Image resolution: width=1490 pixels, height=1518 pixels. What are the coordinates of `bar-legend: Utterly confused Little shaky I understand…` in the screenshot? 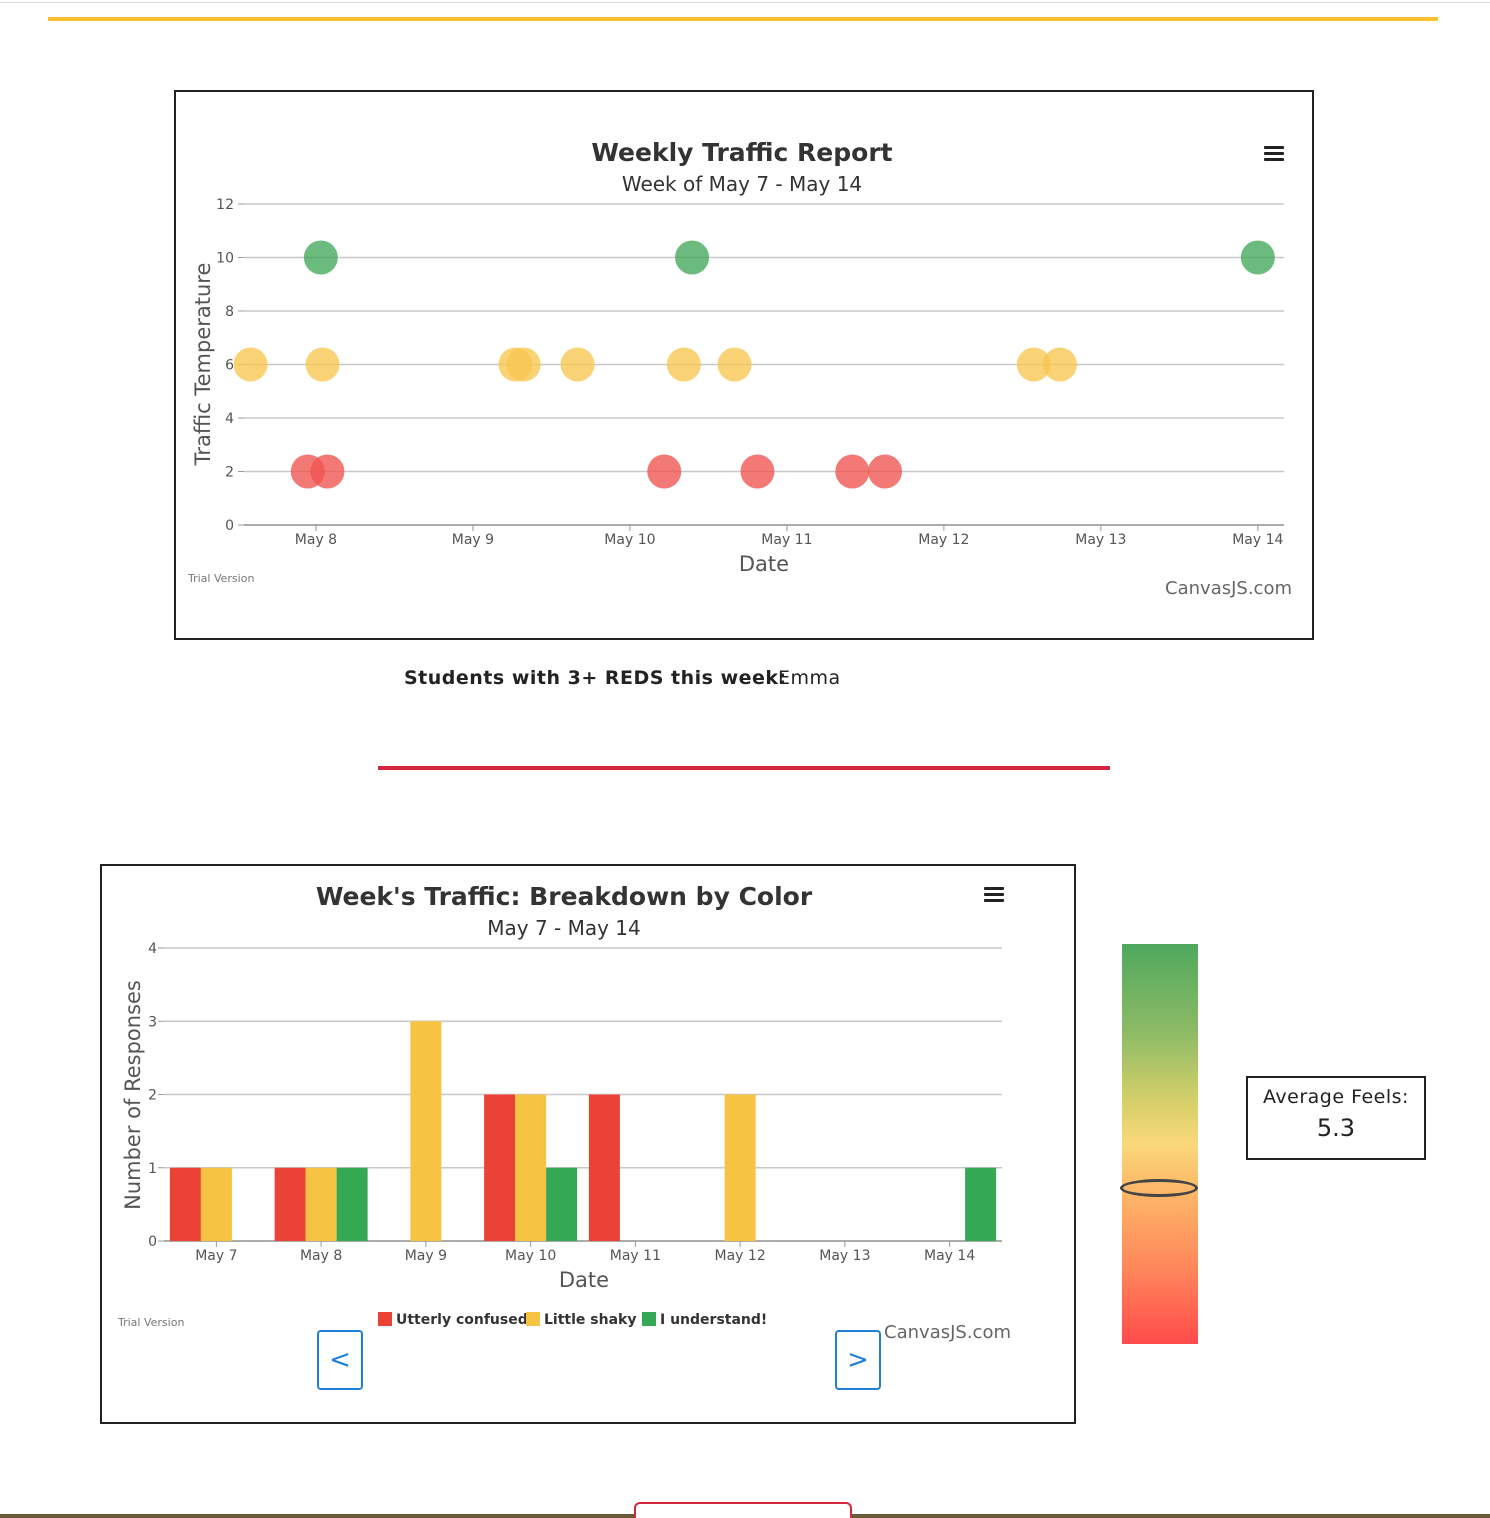 It's located at (572, 1320).